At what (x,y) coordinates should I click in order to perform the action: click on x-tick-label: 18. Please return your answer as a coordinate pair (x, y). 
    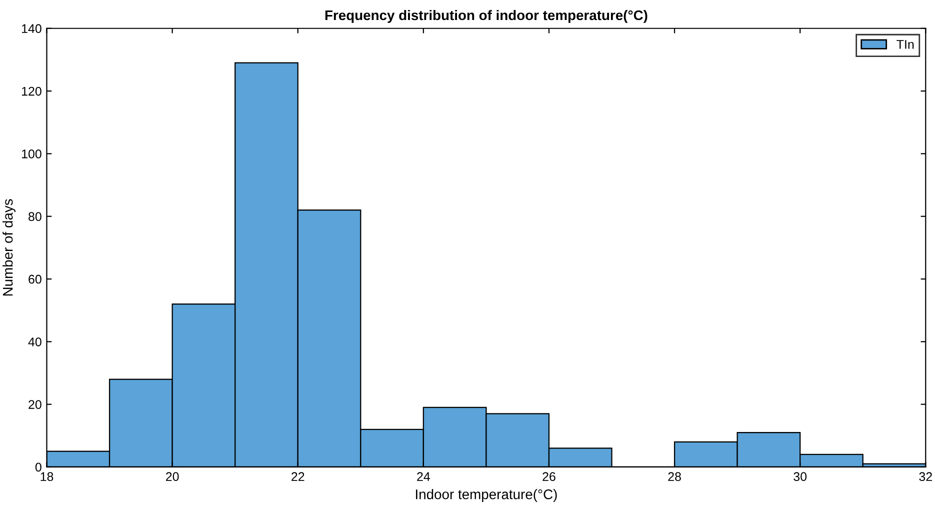
    Looking at the image, I should click on (47, 477).